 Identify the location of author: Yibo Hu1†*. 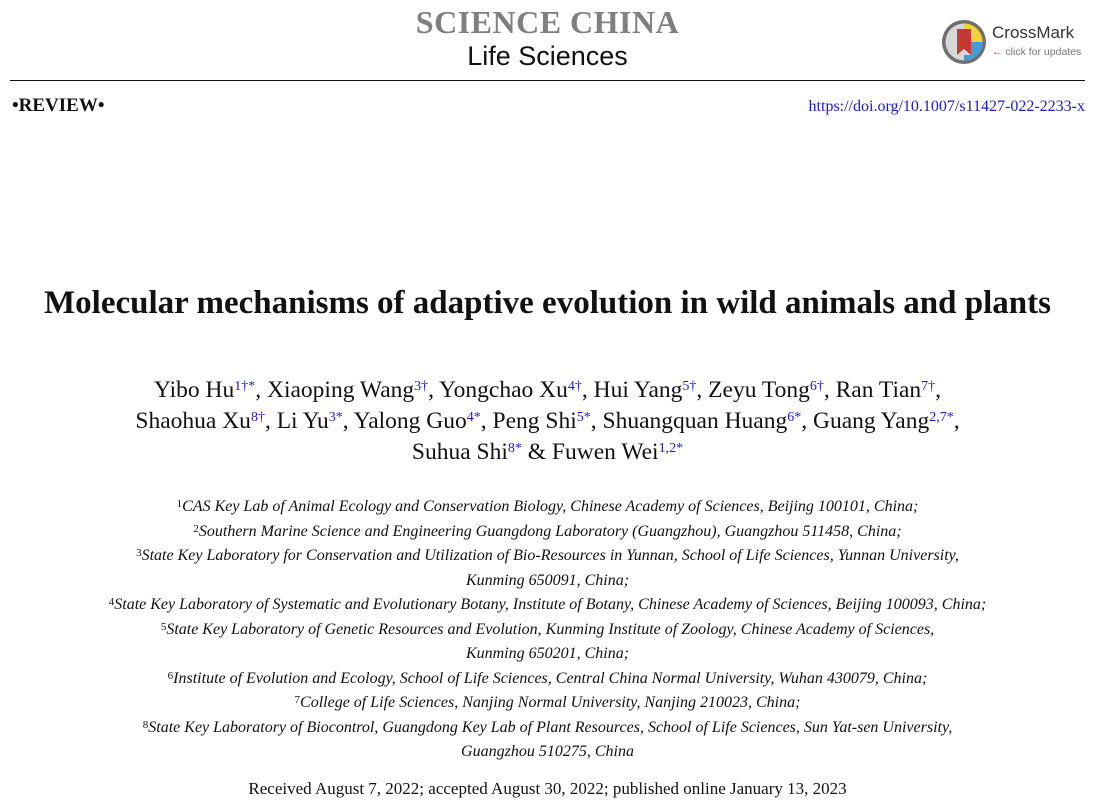
(204, 390).